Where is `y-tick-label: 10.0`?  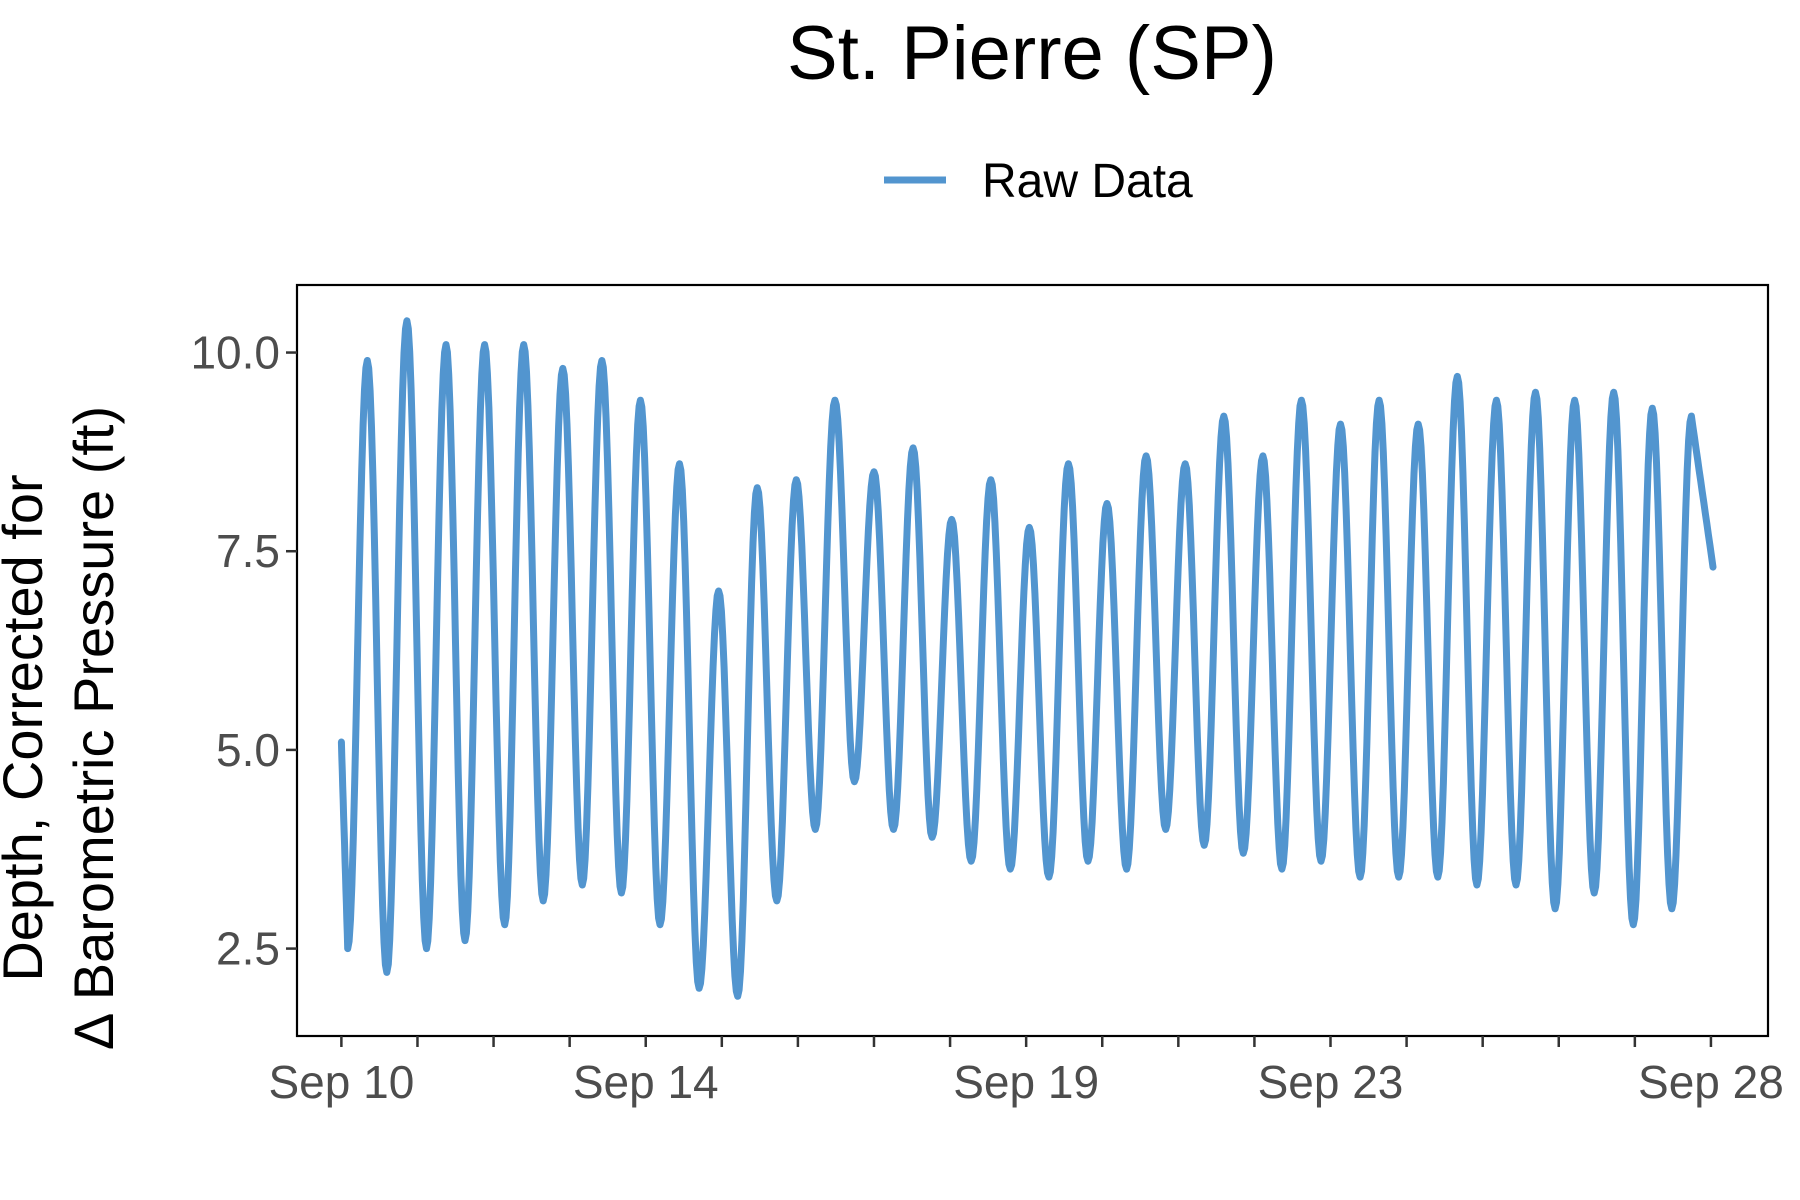 y-tick-label: 10.0 is located at coordinates (235, 353).